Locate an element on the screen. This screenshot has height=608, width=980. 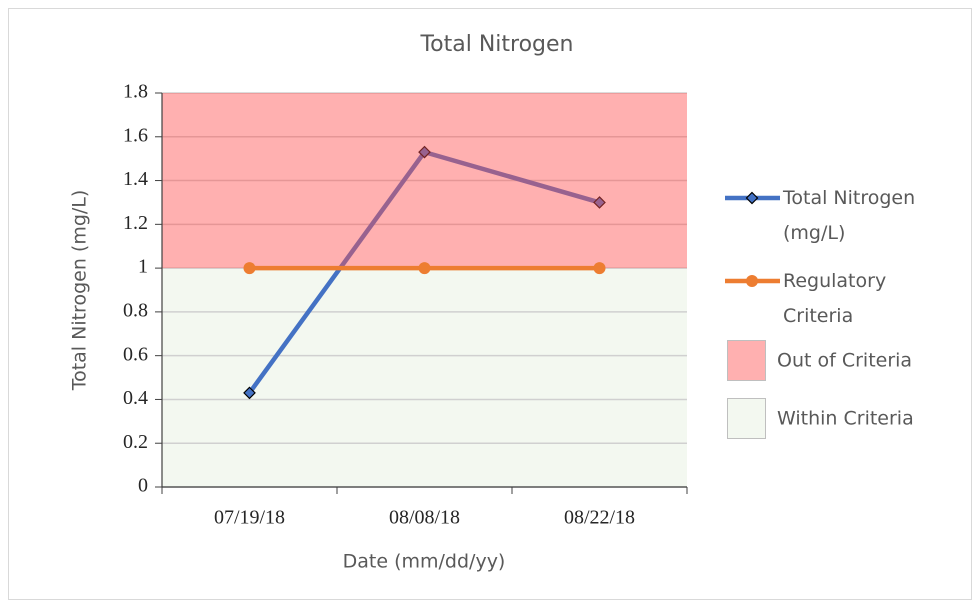
x-tick-label: 08/08/18 is located at coordinates (424, 518).